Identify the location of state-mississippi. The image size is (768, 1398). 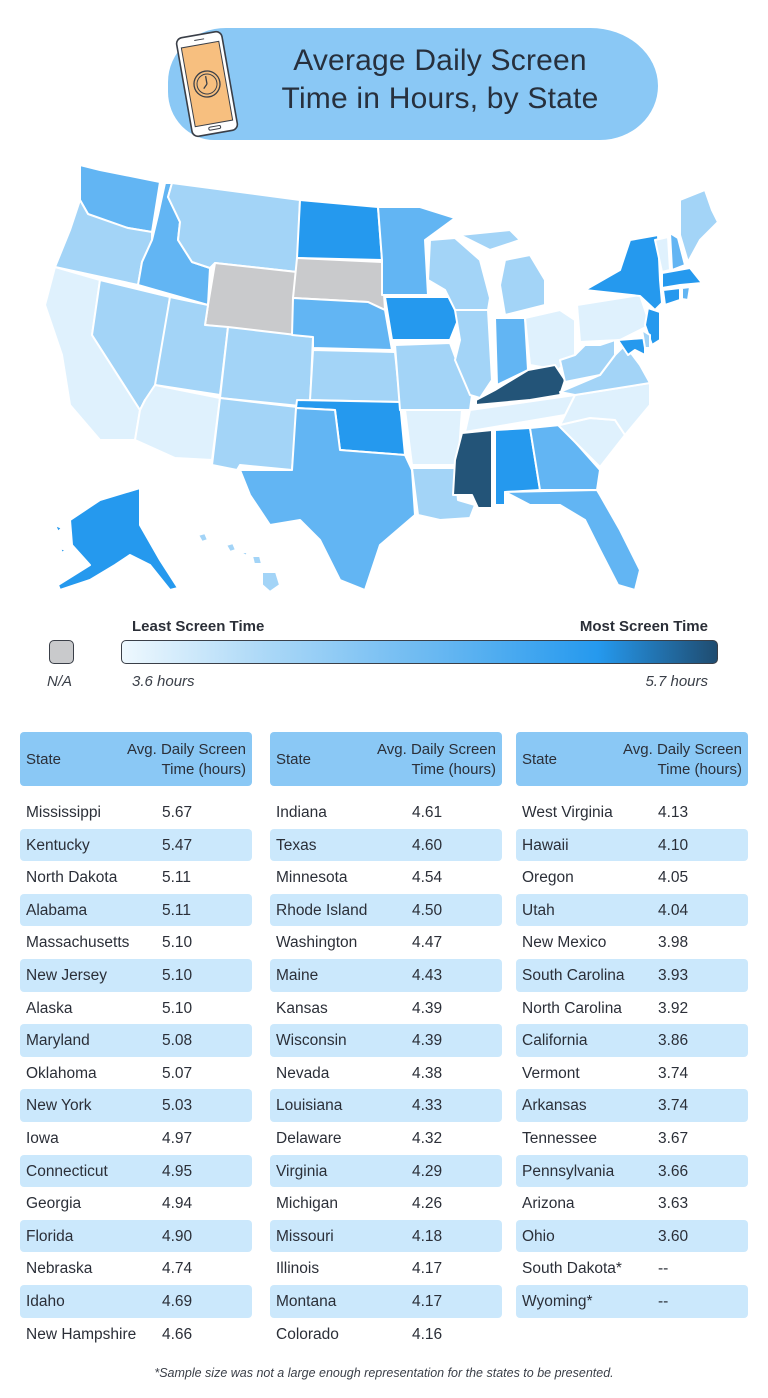
(472, 469).